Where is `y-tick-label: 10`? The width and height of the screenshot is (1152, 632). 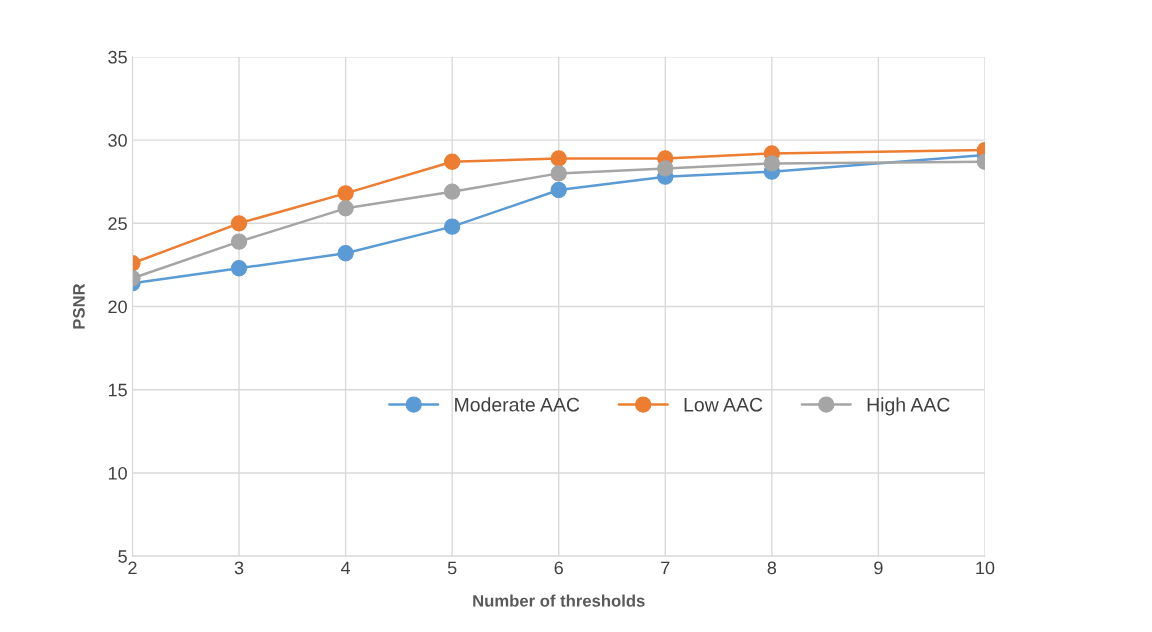 y-tick-label: 10 is located at coordinates (117, 473).